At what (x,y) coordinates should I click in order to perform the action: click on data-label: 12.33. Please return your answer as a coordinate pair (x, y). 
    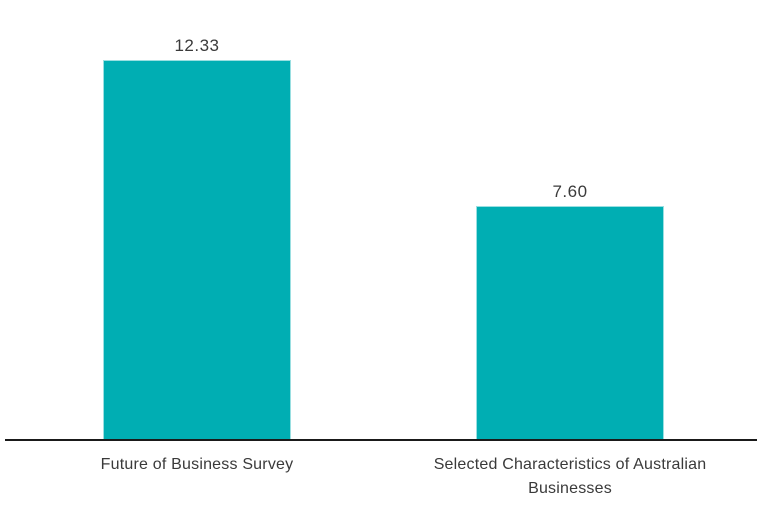
    Looking at the image, I should click on (197, 45).